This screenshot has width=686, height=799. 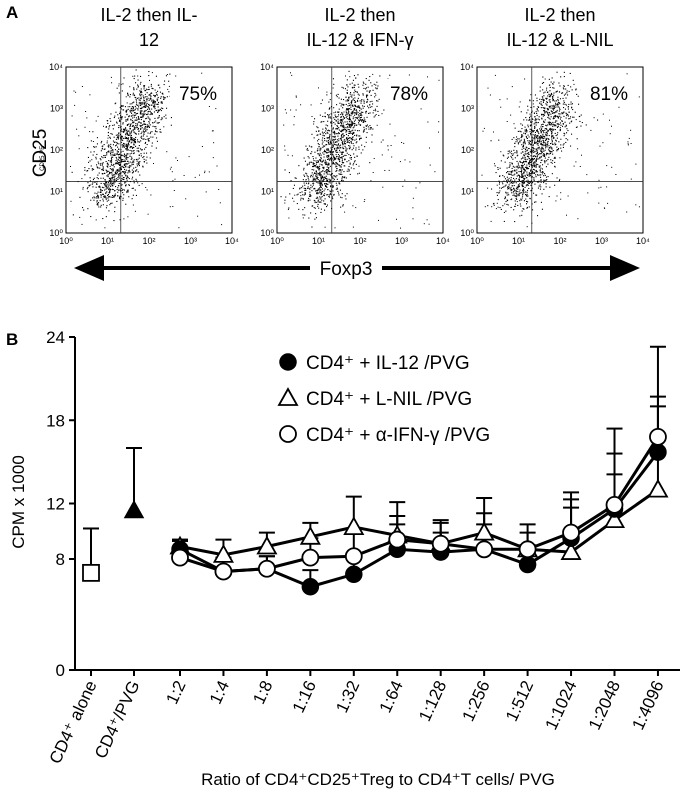 What do you see at coordinates (262, 692) in the screenshot?
I see `x-tick-label: 1:8` at bounding box center [262, 692].